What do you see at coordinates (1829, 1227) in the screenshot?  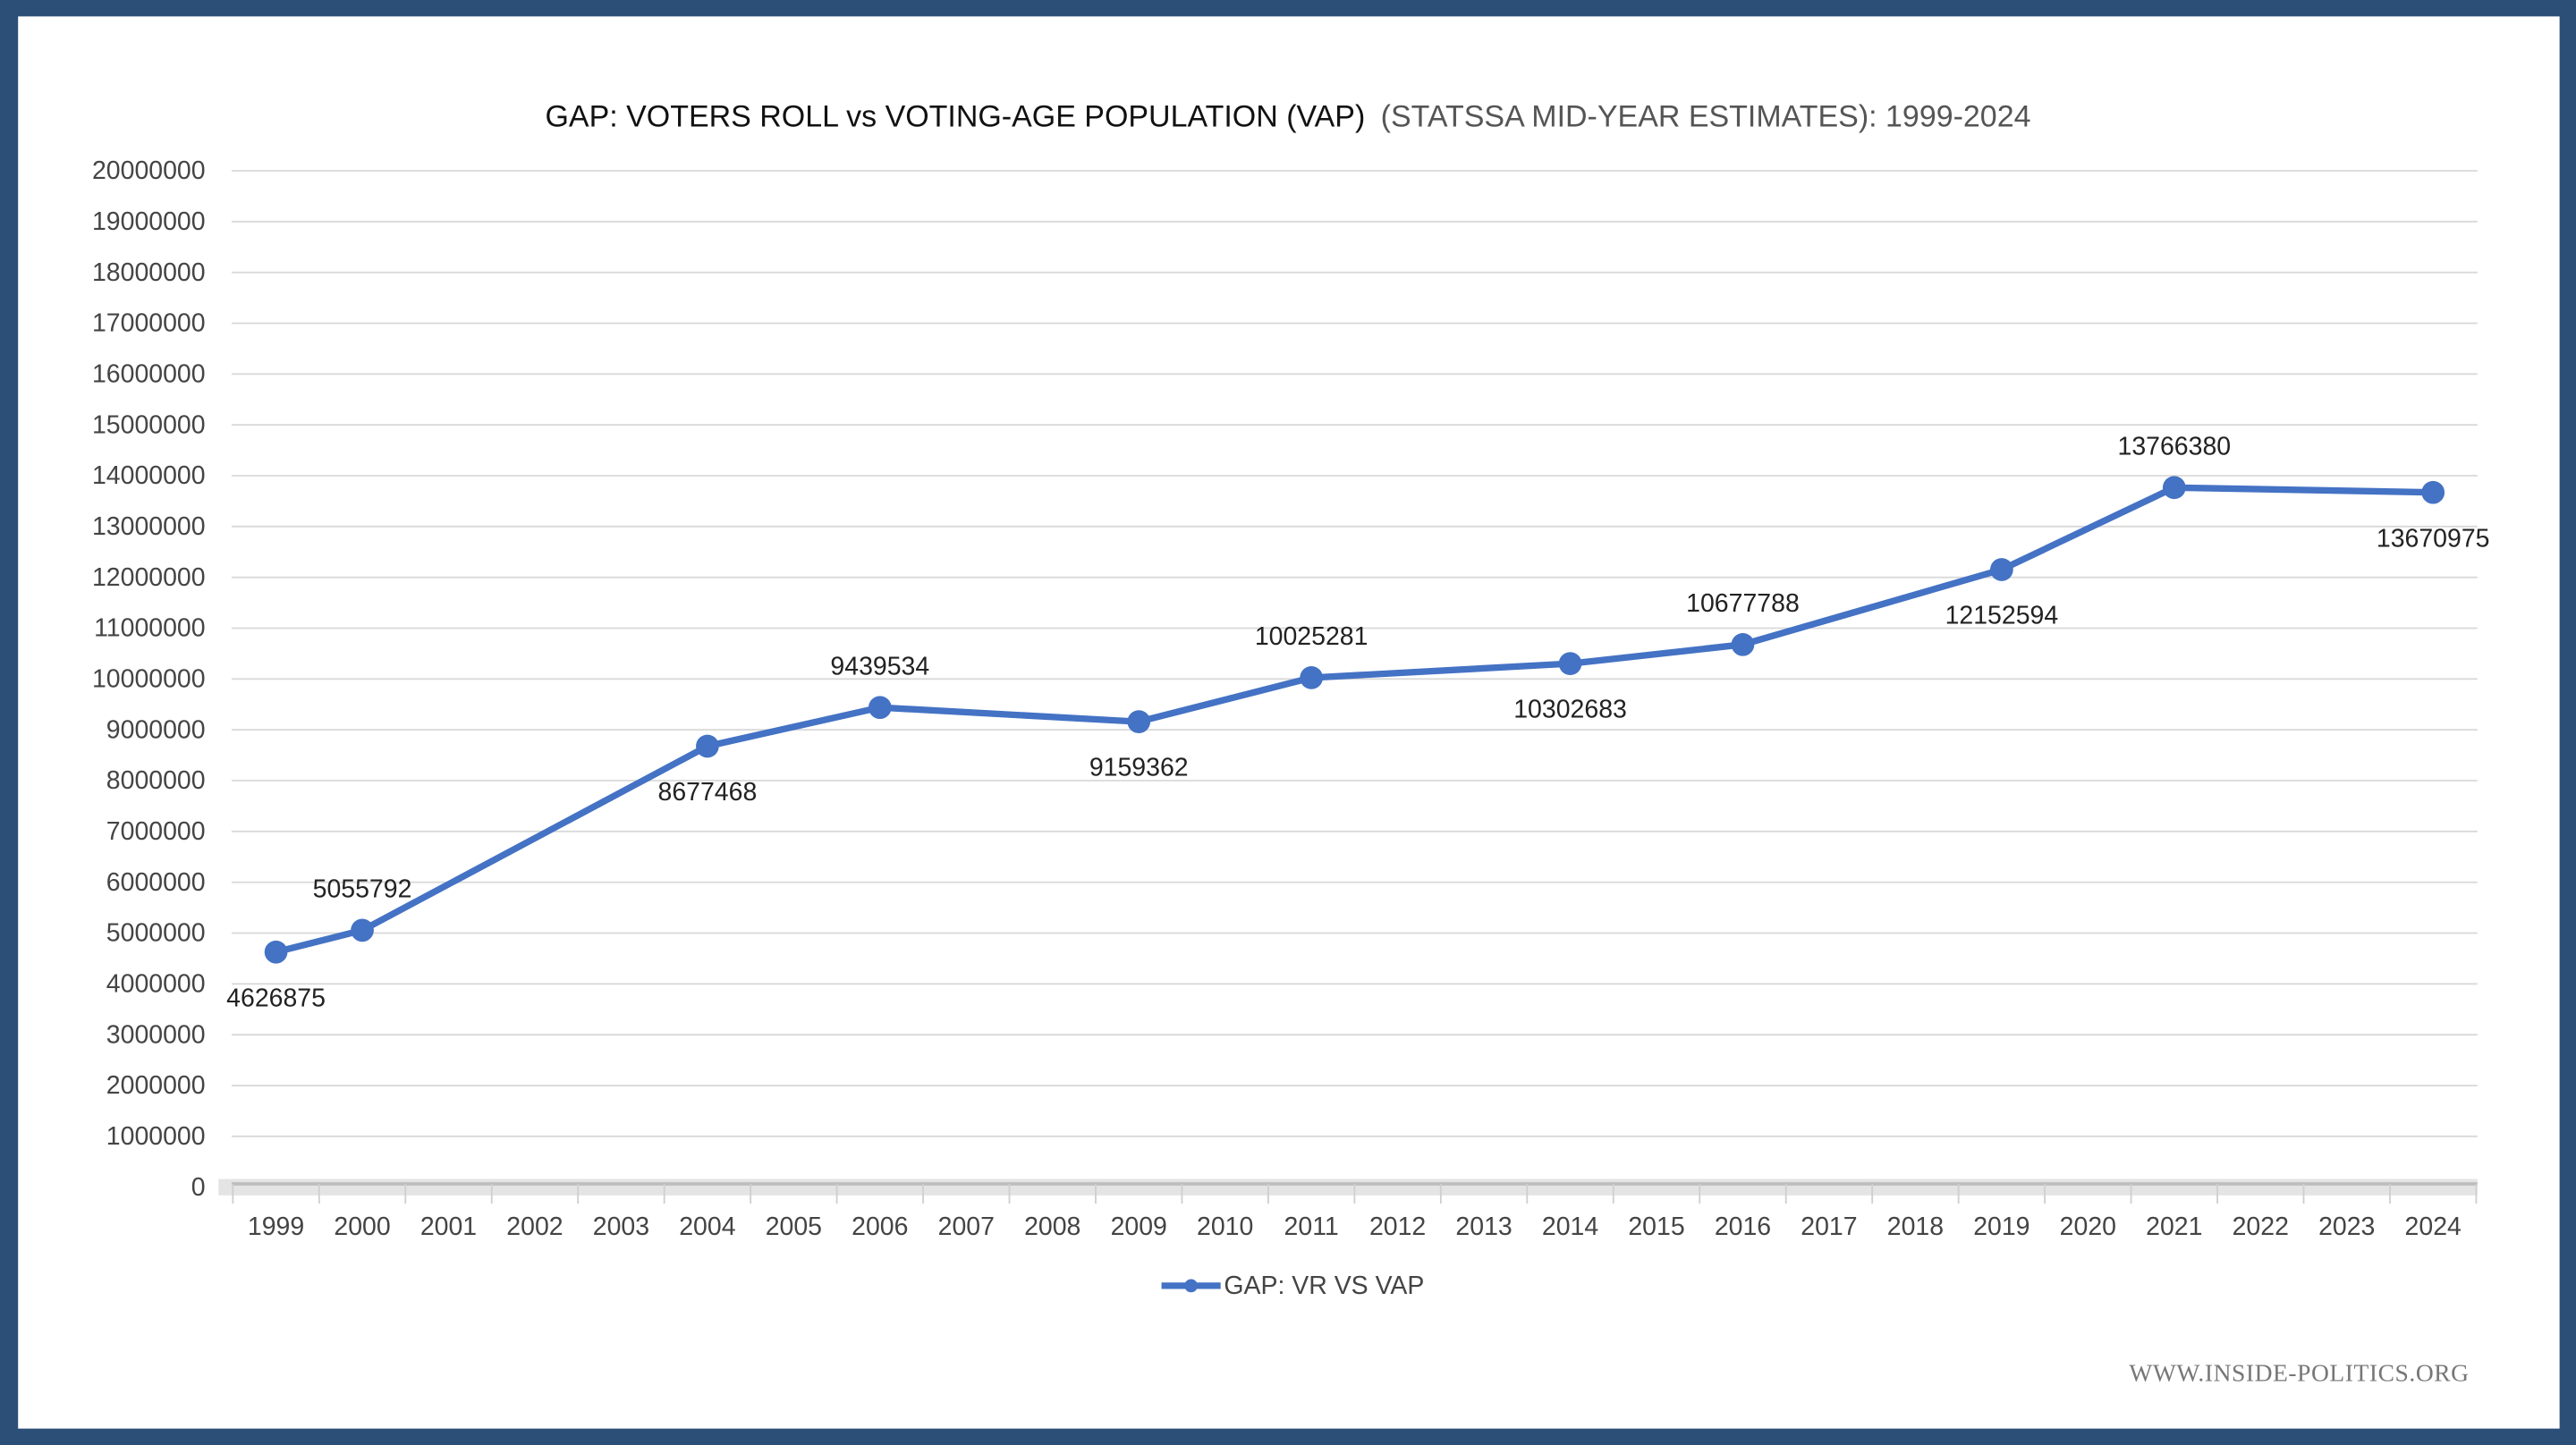 I see `x-tick-label: 2017` at bounding box center [1829, 1227].